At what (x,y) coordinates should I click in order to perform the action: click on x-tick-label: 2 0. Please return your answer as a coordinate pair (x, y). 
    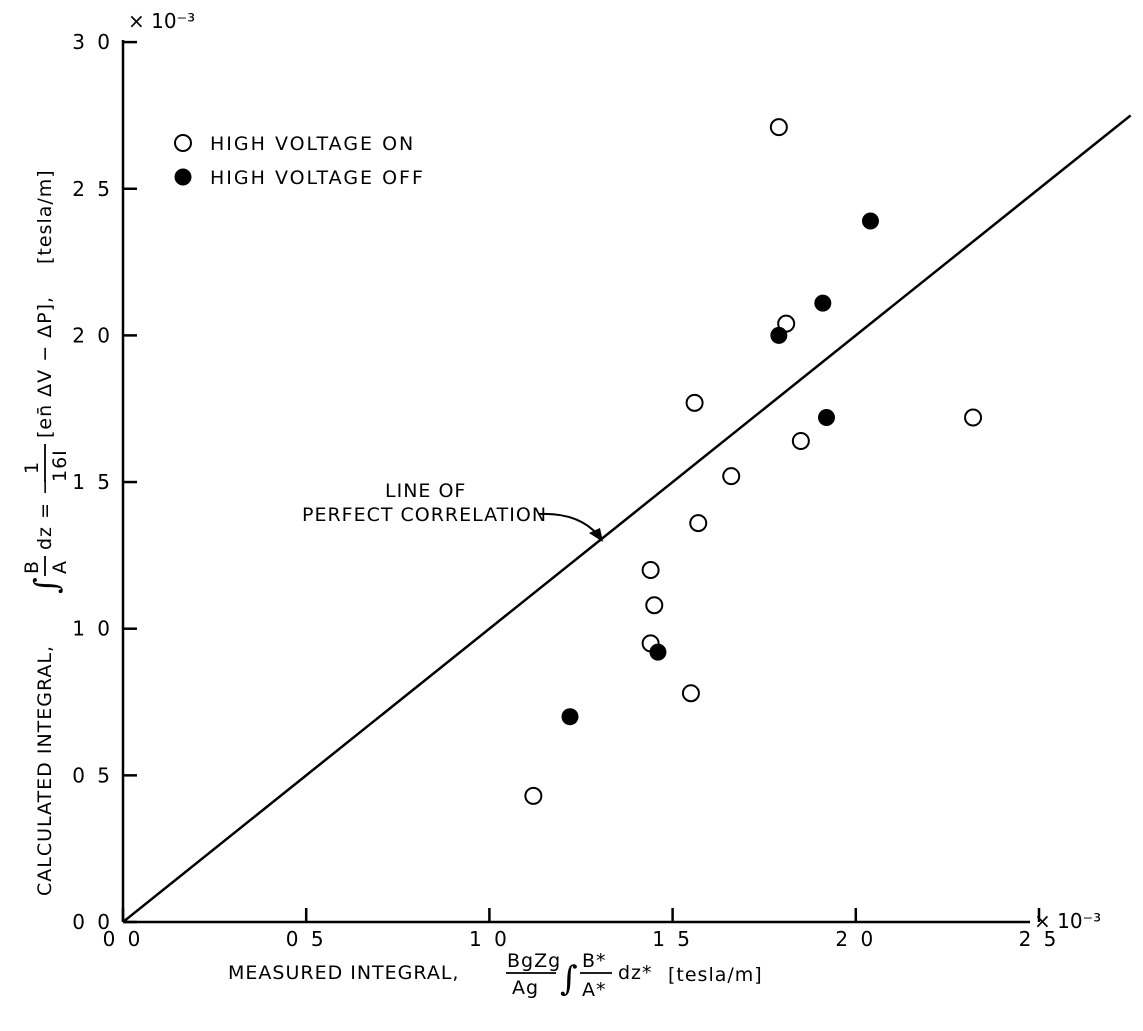
    Looking at the image, I should click on (855, 939).